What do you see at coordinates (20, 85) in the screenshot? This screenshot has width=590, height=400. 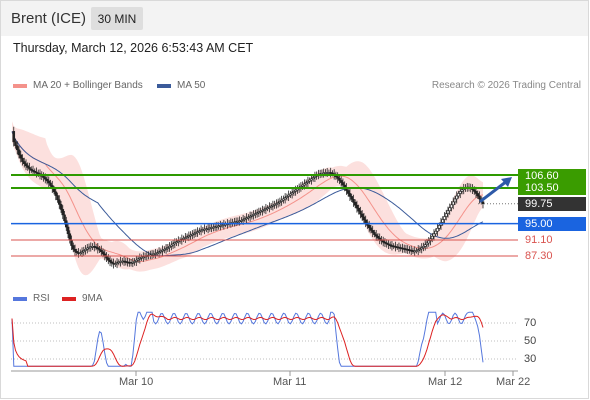 I see `bollinger-swatch-icon` at bounding box center [20, 85].